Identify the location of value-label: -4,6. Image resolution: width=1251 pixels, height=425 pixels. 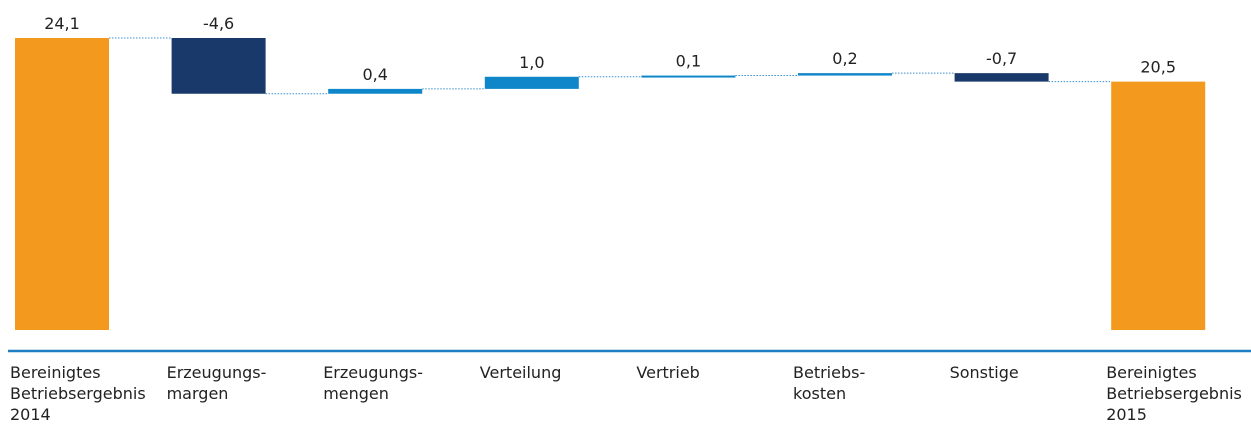
(218, 23).